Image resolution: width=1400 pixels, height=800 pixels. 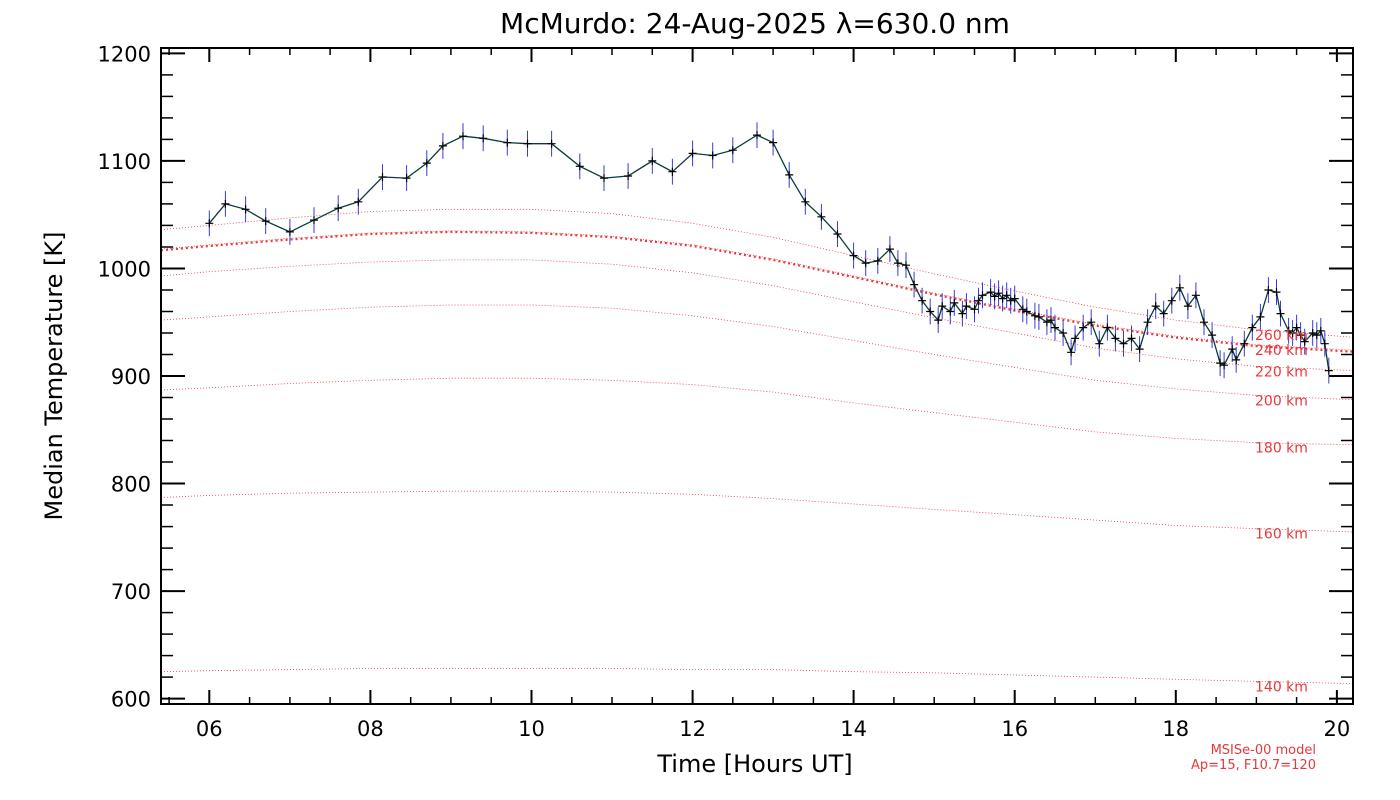 What do you see at coordinates (531, 729) in the screenshot?
I see `x-tick-label: 10` at bounding box center [531, 729].